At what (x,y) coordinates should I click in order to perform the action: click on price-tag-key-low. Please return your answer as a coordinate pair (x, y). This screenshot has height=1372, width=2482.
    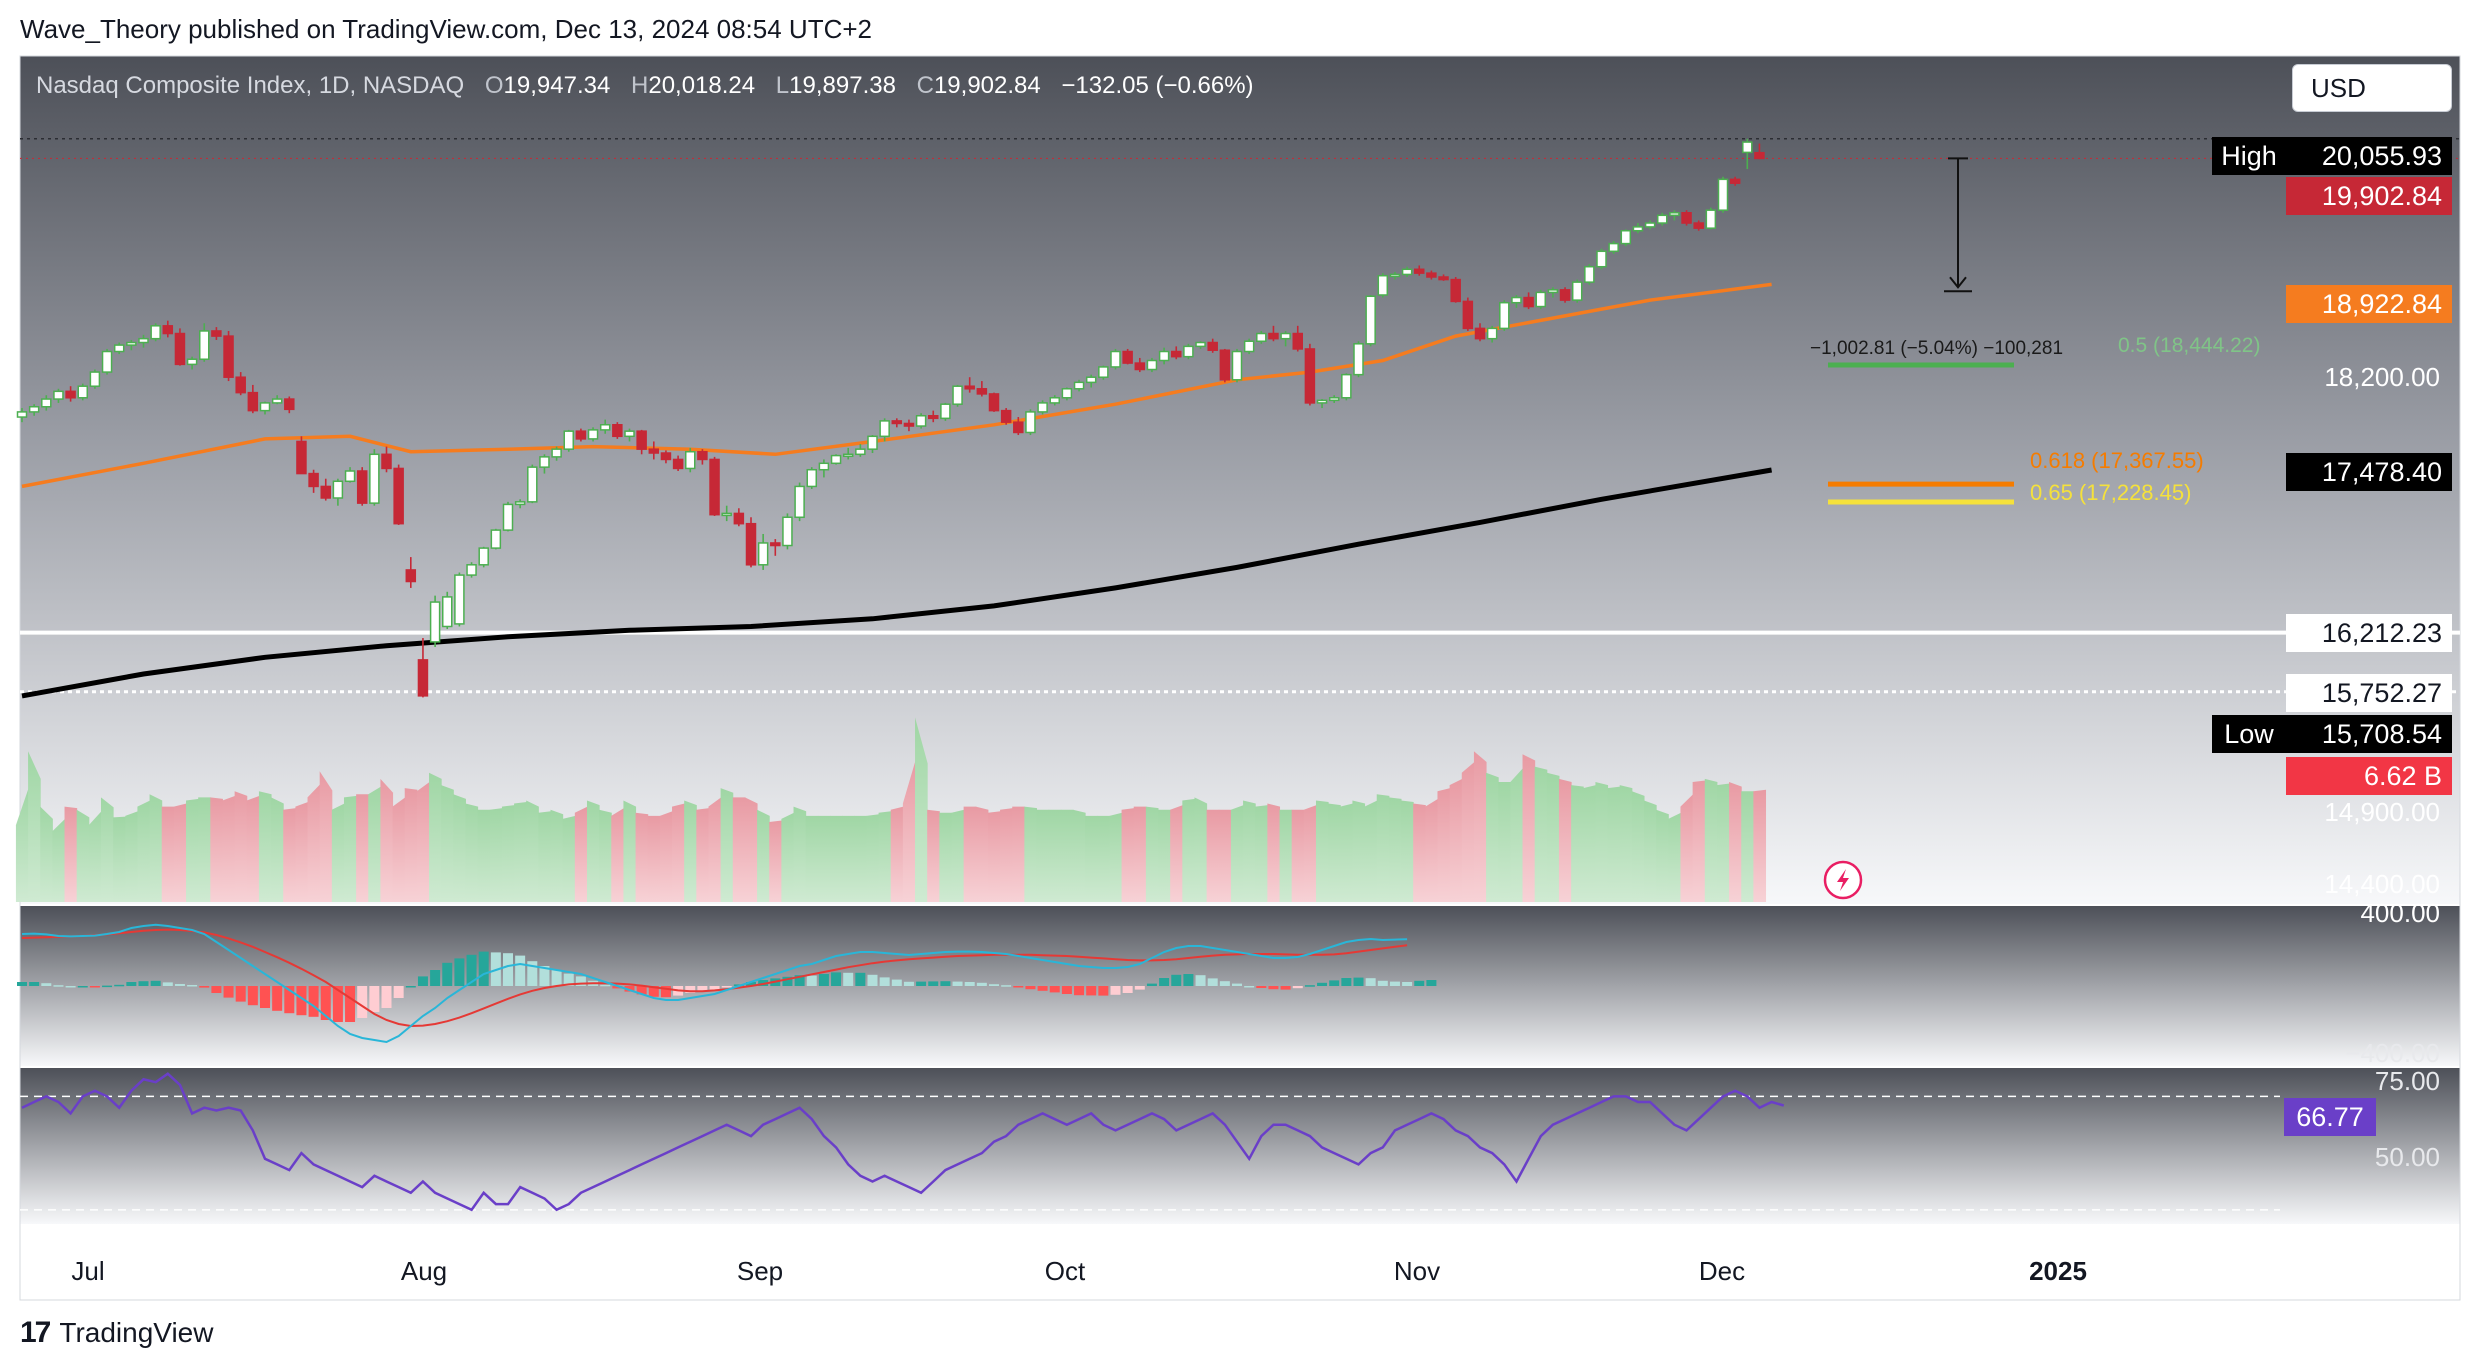
    Looking at the image, I should click on (2249, 734).